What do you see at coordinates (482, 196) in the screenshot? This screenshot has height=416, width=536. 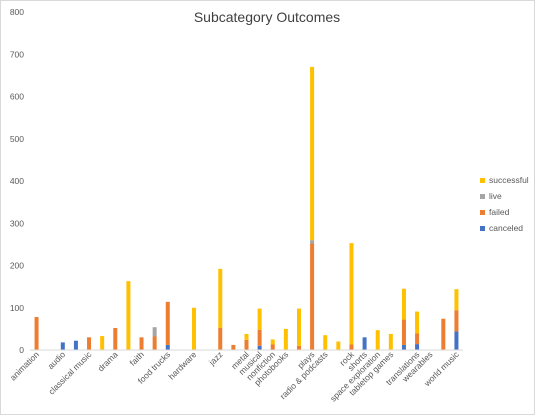 I see `legend-swatch-live` at bounding box center [482, 196].